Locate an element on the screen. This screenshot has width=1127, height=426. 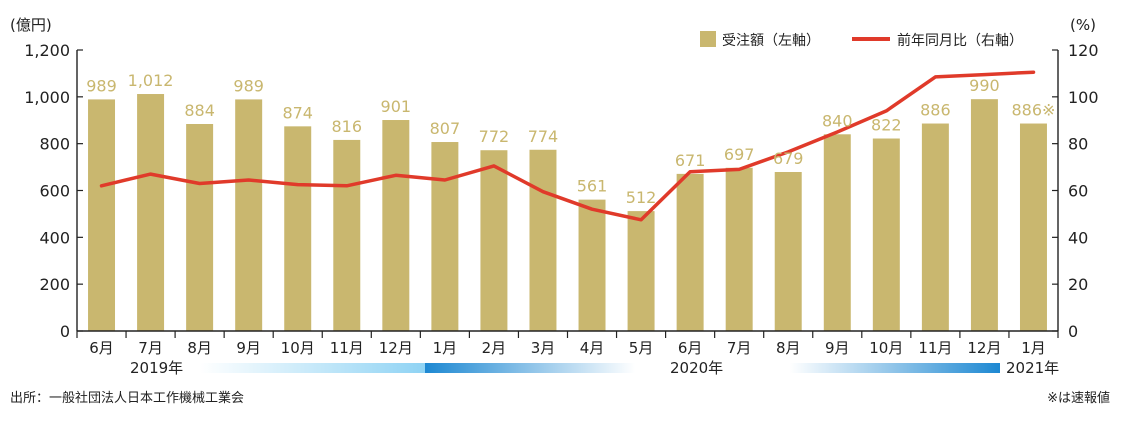
left-tick-label: 1,000 is located at coordinates (47, 97).